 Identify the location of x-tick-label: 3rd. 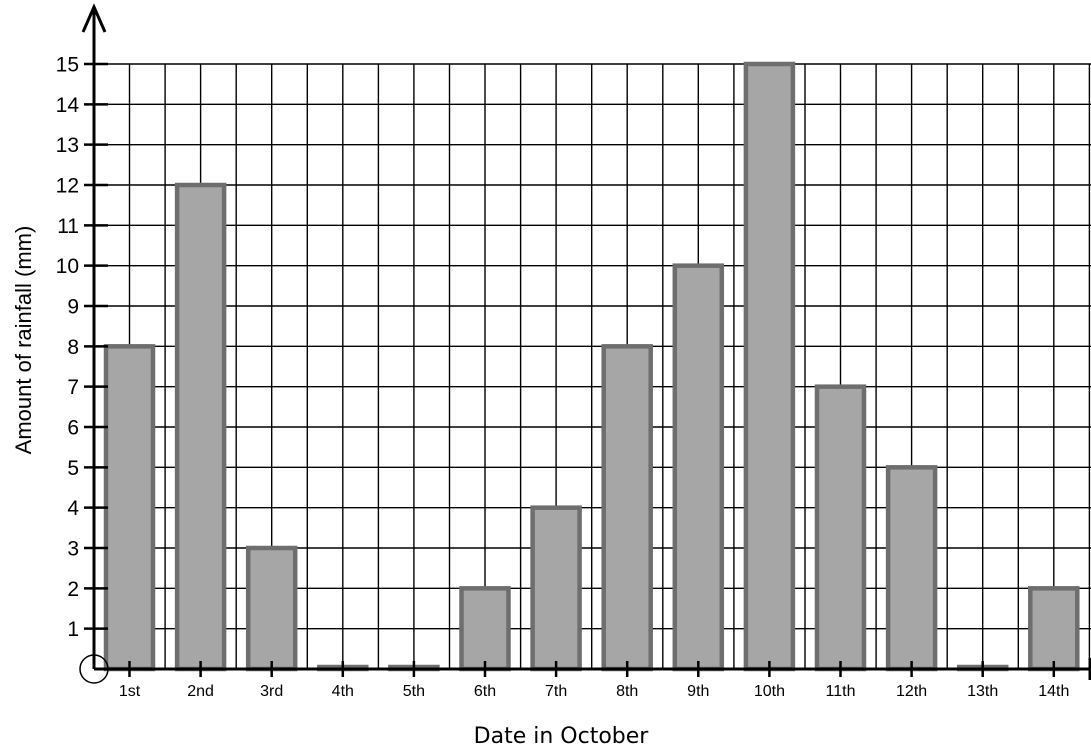
(271, 691).